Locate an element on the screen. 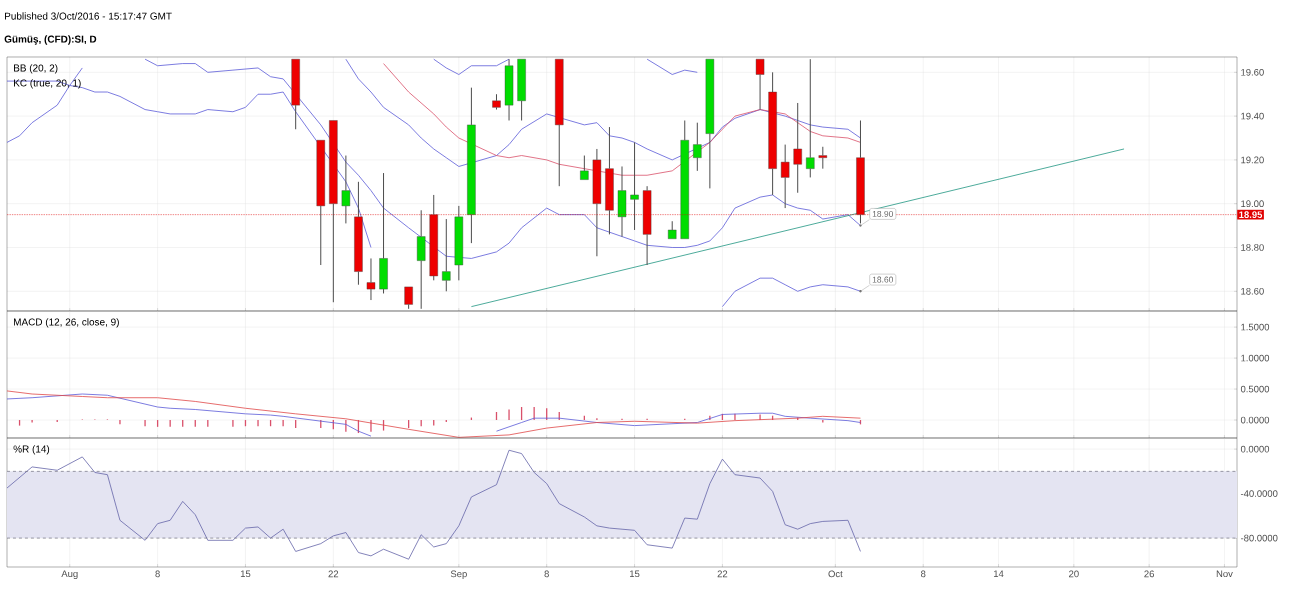  y-tick-label: 1.5000 is located at coordinates (1255, 327).